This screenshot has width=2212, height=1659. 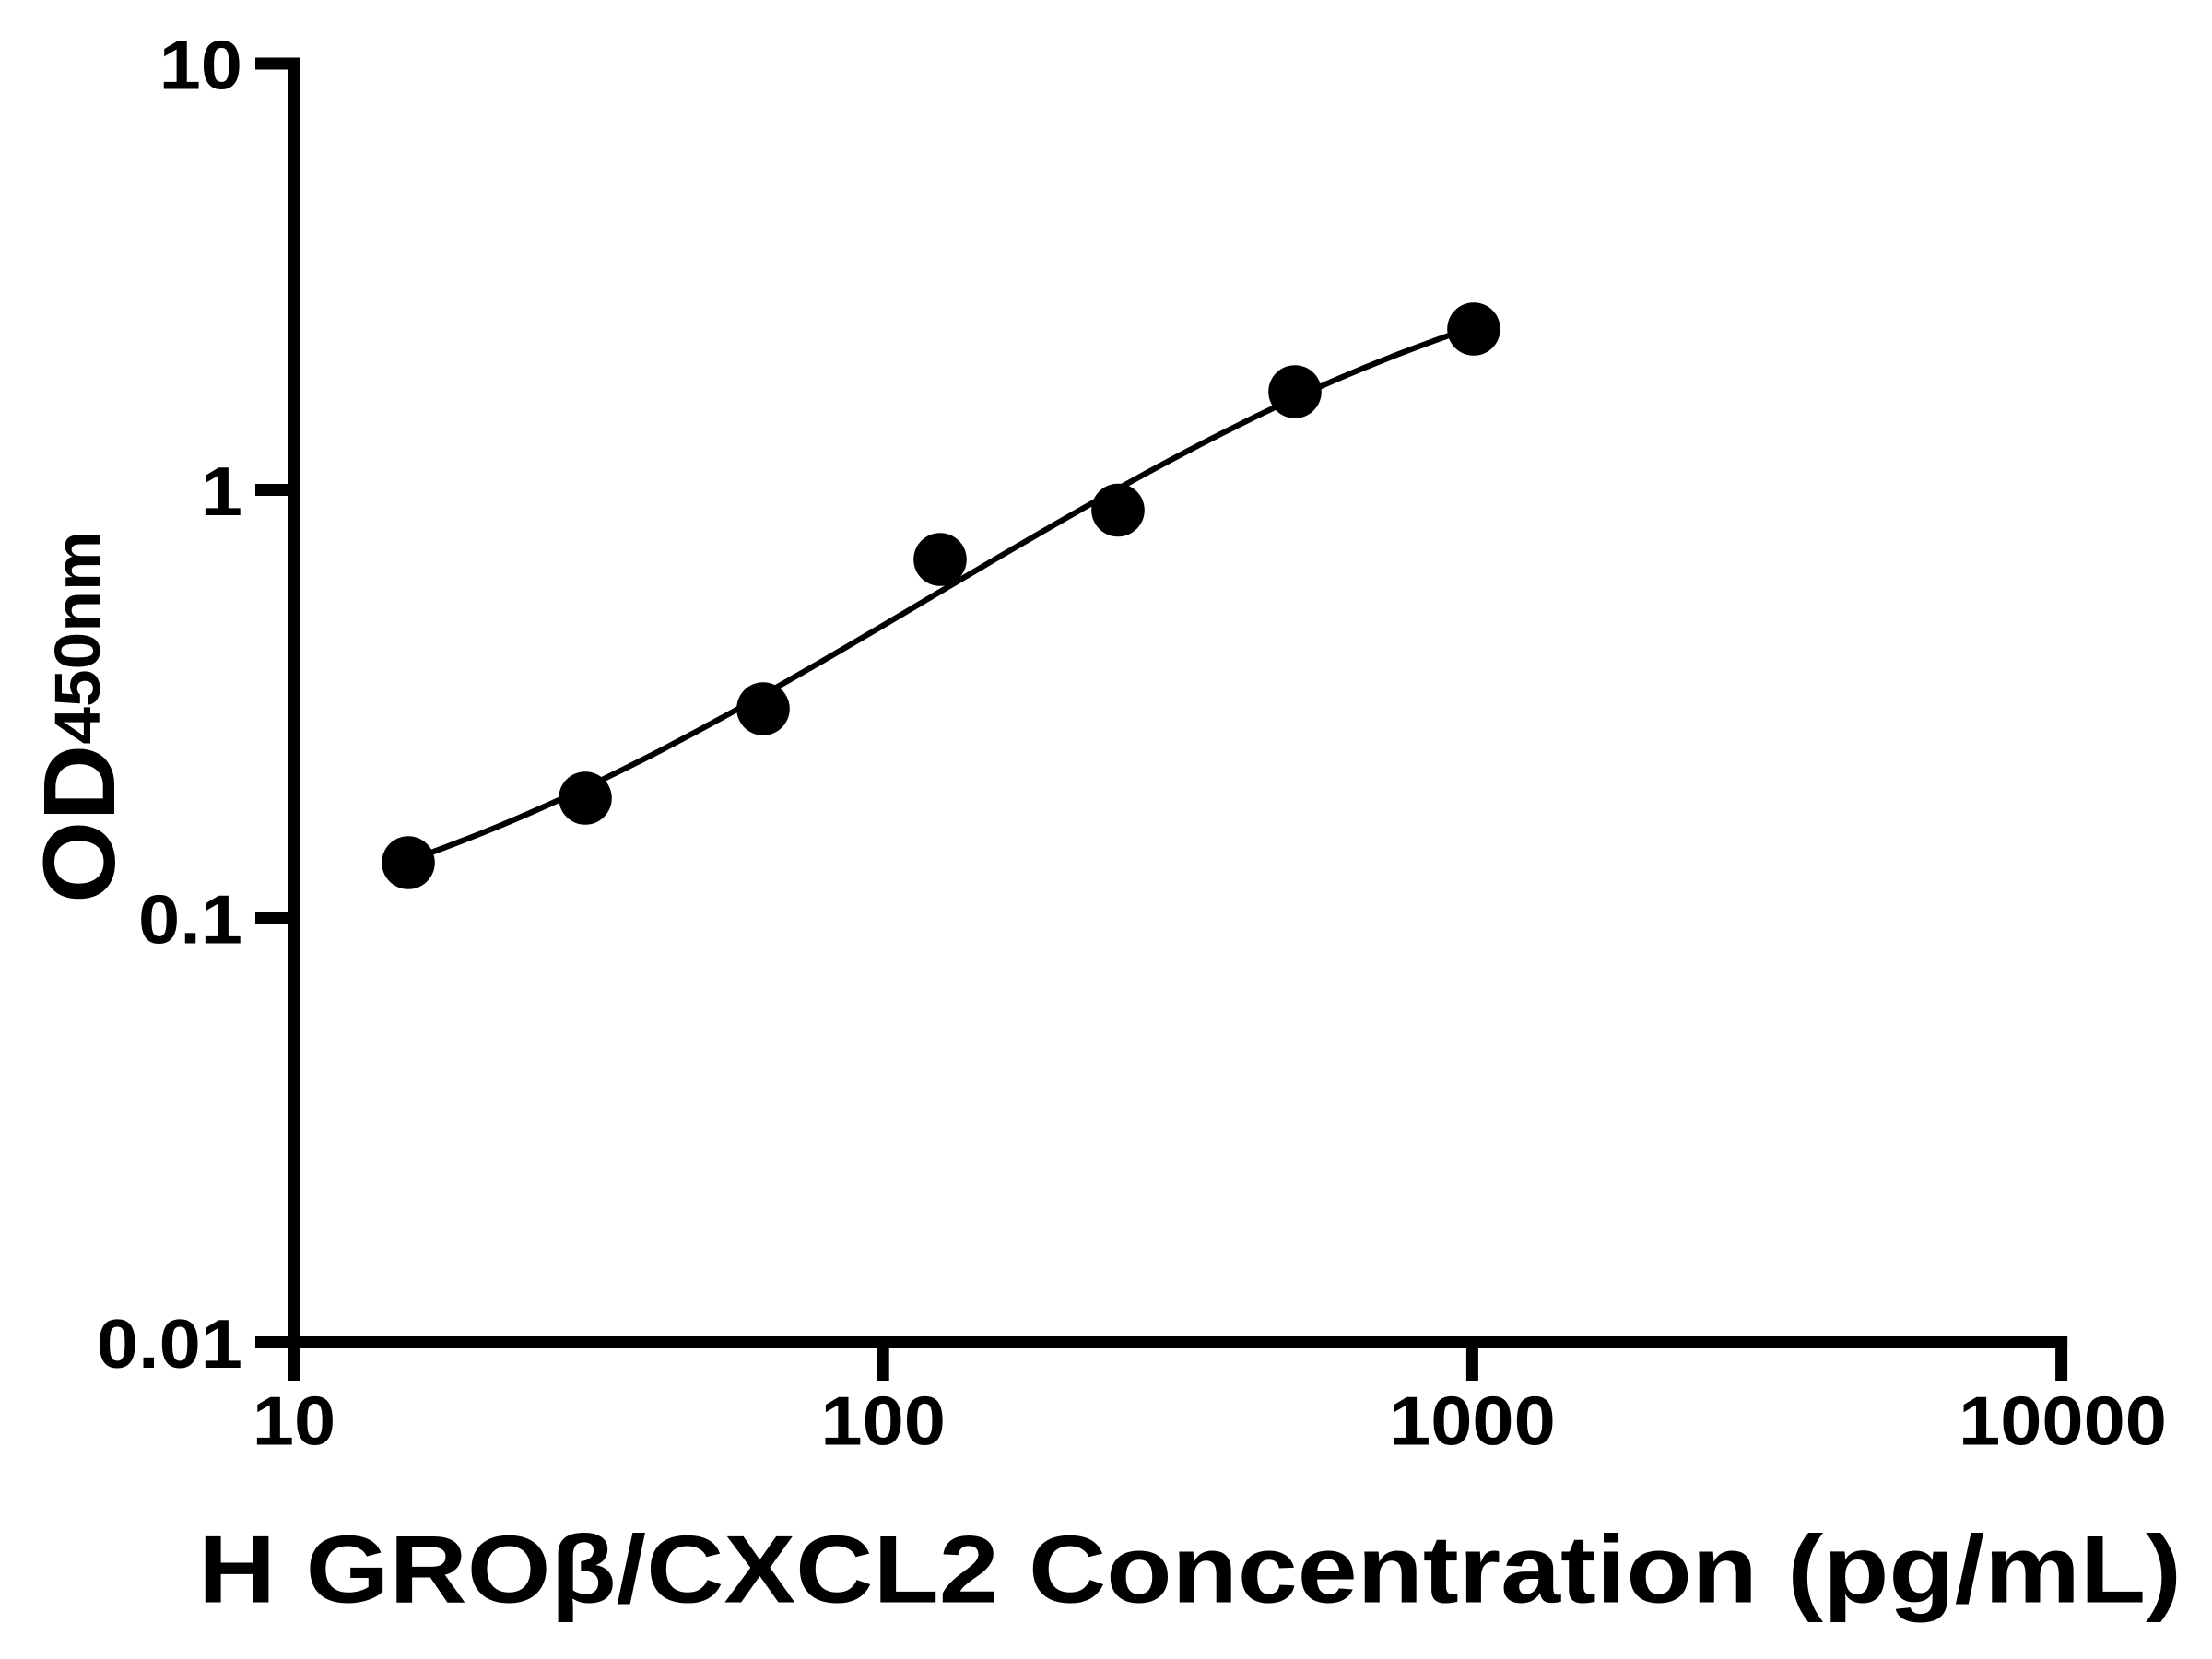 I want to click on svg-text:H GROβ/CXCL2 Concentration (pg: H GROβ/CXCL2 Concentration (pg/mL), so click(x=1190, y=1570).